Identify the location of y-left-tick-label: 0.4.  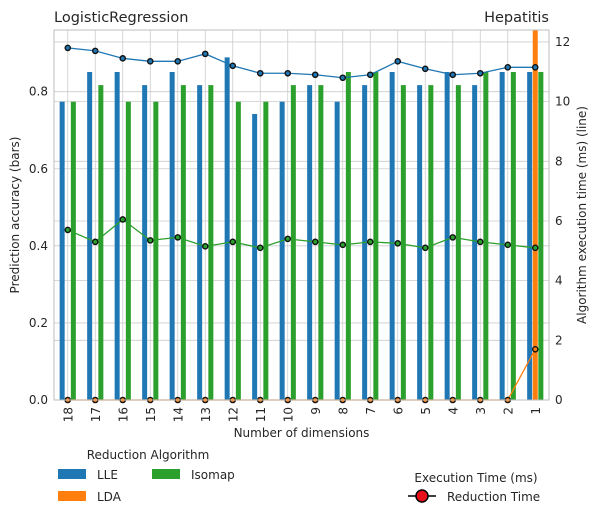
(38, 246).